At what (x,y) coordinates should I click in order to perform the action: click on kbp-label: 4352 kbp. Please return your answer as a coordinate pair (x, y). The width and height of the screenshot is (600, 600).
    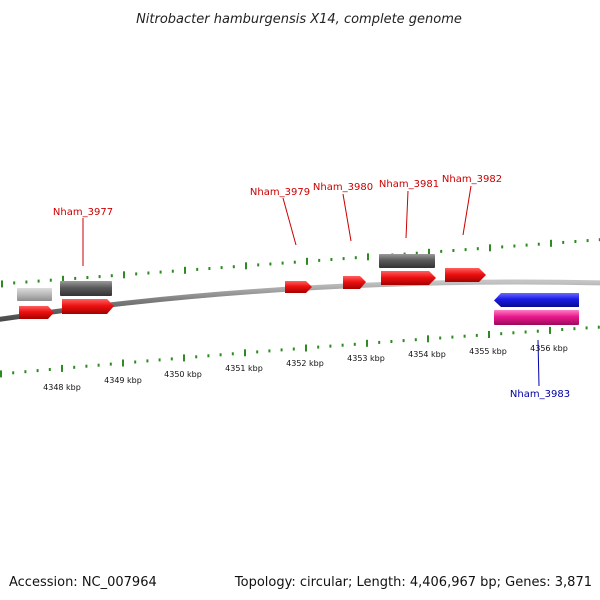
    Looking at the image, I should click on (305, 363).